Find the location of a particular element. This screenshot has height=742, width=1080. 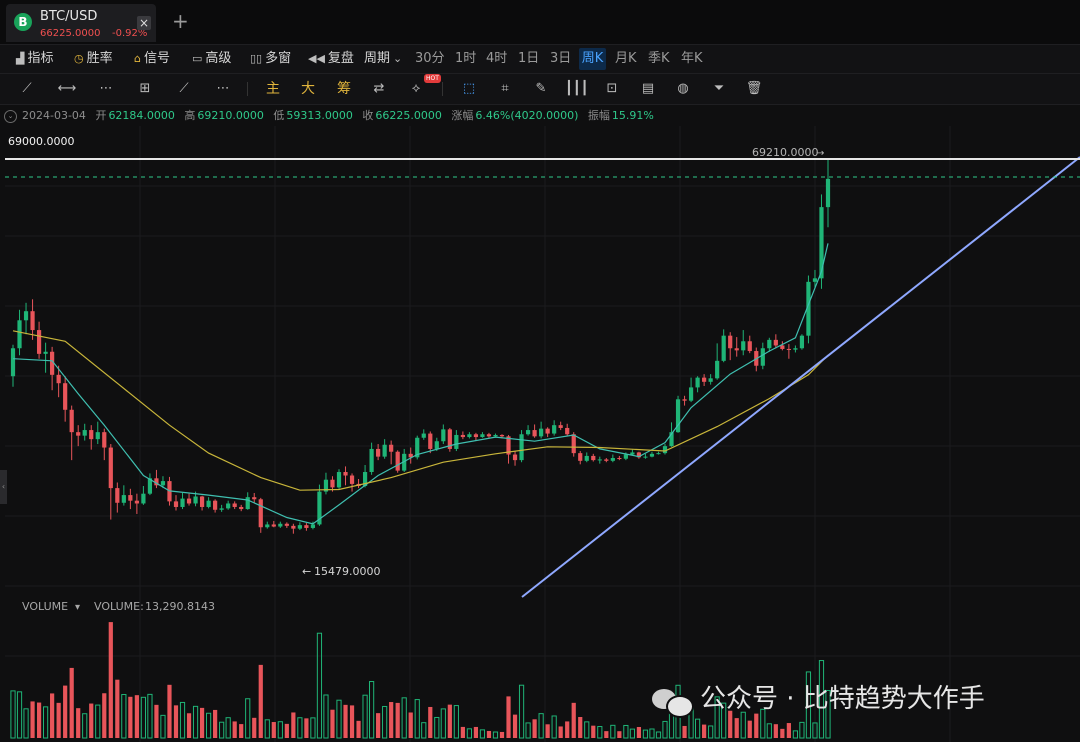

win-rate-button: ◷ 胜率 is located at coordinates (93, 59).